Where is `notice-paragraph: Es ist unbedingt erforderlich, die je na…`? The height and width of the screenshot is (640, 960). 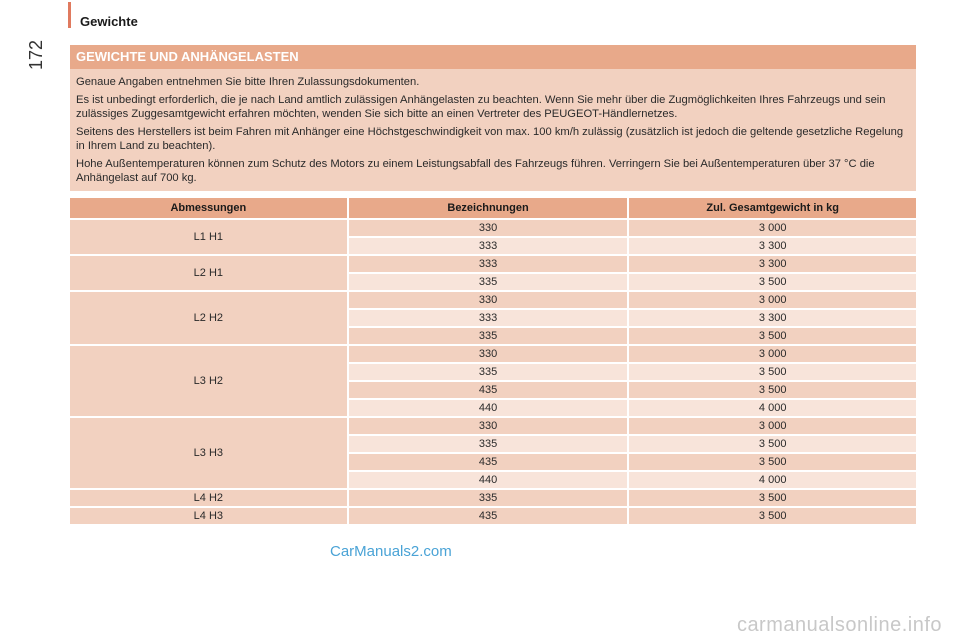 notice-paragraph: Es ist unbedingt erforderlich, die je na… is located at coordinates (481, 107).